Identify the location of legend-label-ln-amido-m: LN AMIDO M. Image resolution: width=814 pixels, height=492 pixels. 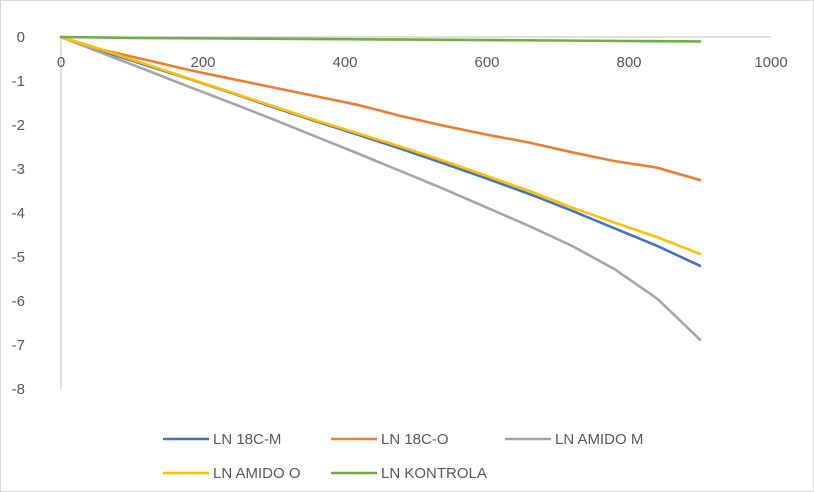
(599, 439).